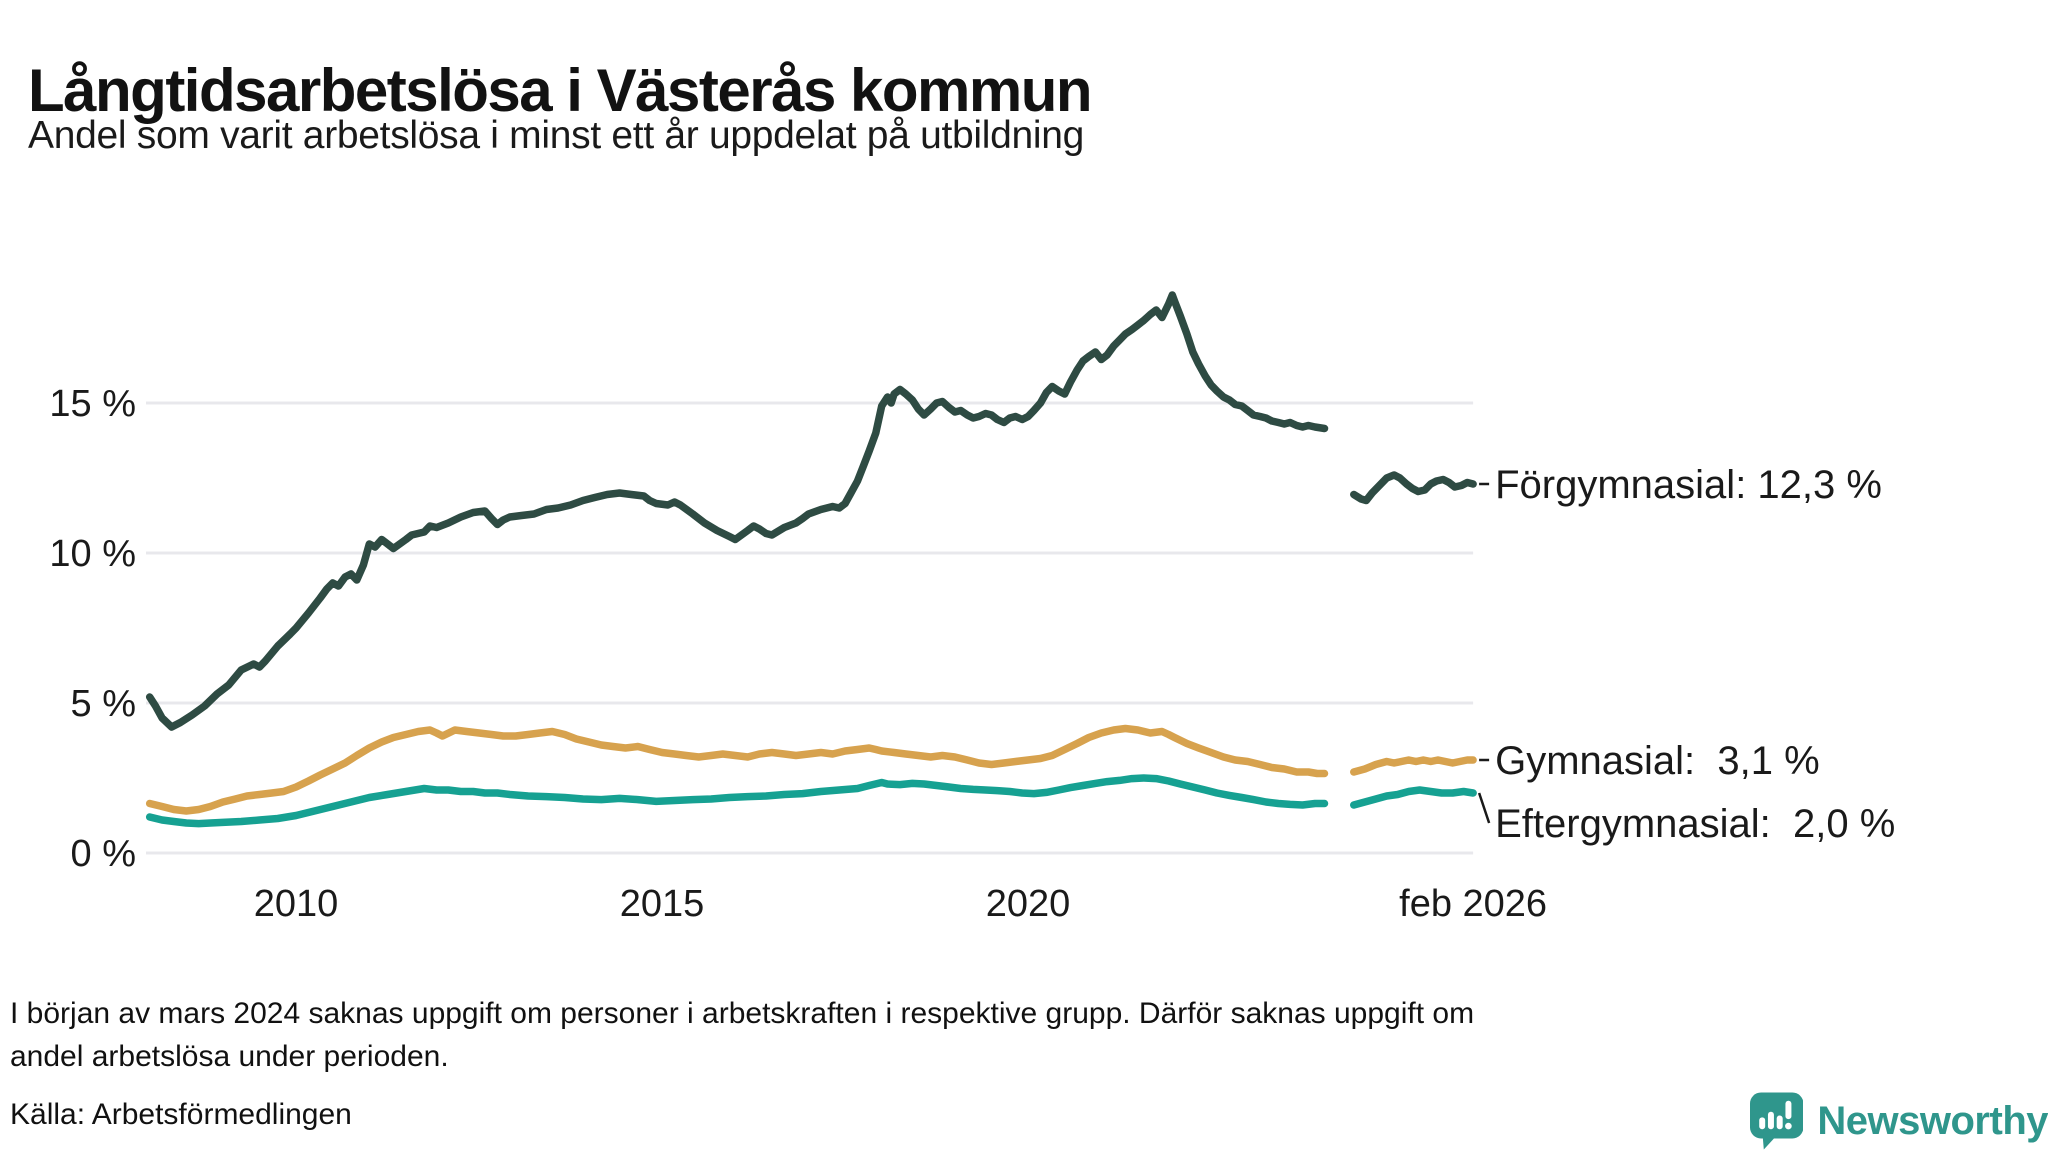 The image size is (2048, 1152). I want to click on series-line-förgymnasial, so click(1413, 488).